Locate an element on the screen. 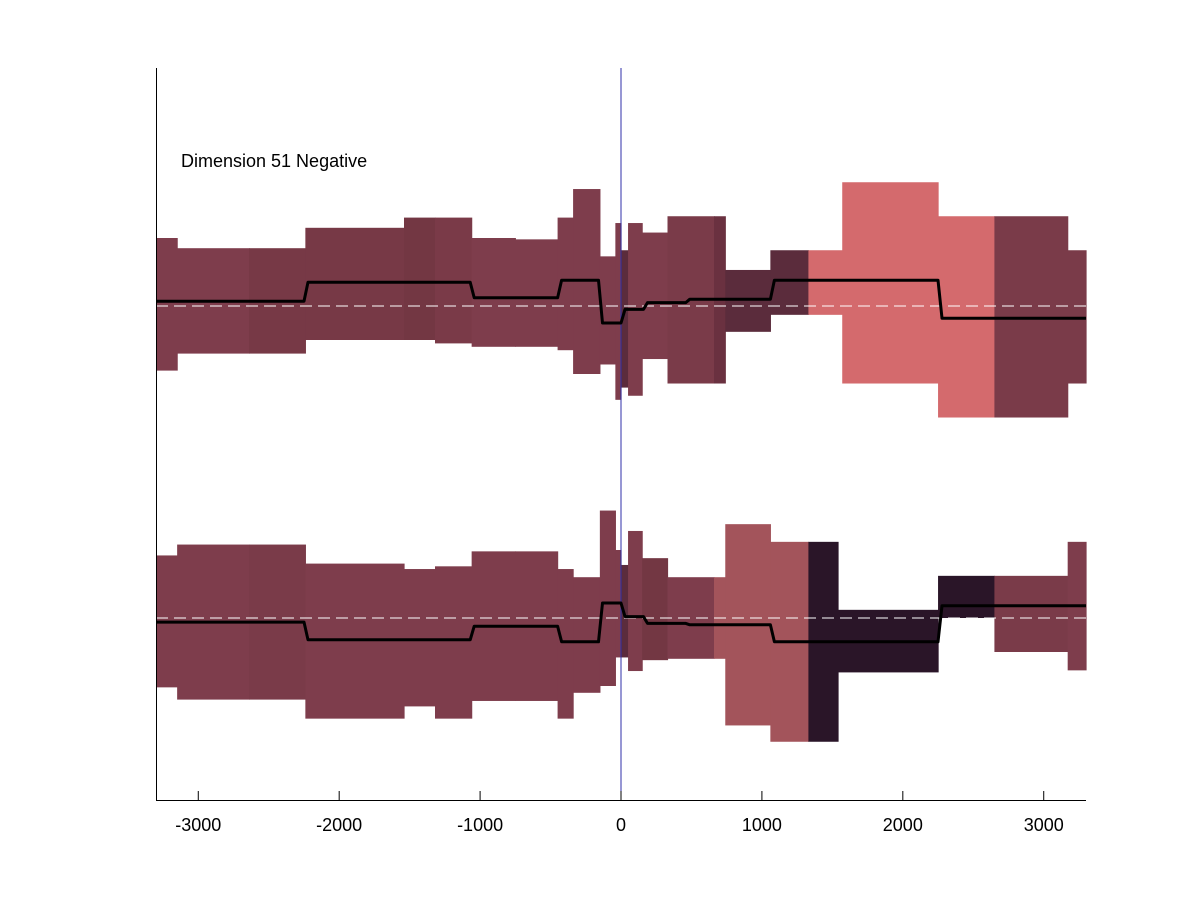 This screenshot has height=900, width=1200. x-ticks: -3000 -2000 -1000 0 1000 2000 3000 is located at coordinates (619, 813).